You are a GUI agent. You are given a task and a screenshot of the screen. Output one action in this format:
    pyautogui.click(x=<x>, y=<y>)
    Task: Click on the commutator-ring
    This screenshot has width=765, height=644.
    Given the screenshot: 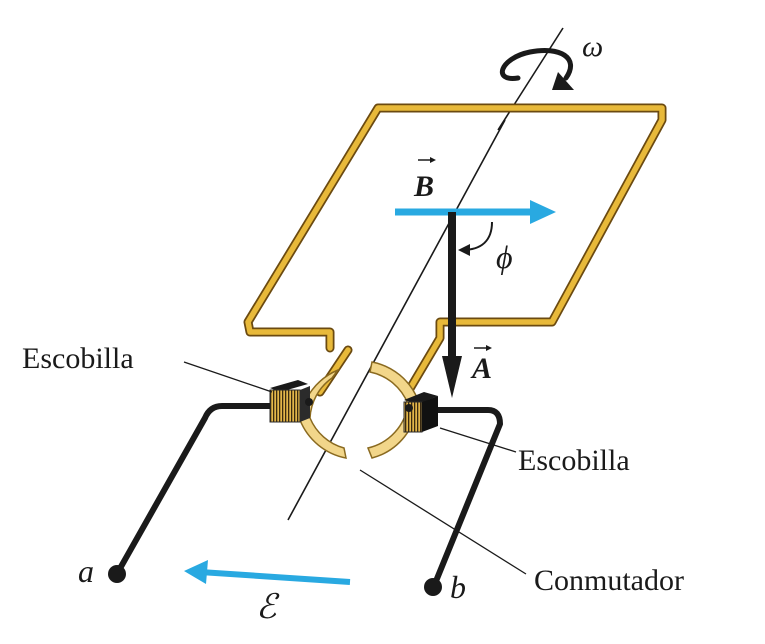 What is the action you would take?
    pyautogui.click(x=359, y=410)
    